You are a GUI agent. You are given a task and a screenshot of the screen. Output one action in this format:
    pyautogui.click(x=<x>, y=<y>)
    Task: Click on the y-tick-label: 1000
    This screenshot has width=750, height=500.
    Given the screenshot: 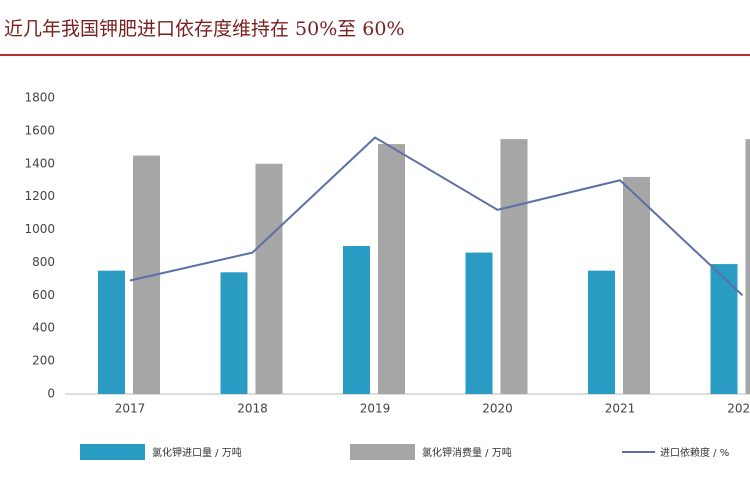 What is the action you would take?
    pyautogui.click(x=39, y=229)
    